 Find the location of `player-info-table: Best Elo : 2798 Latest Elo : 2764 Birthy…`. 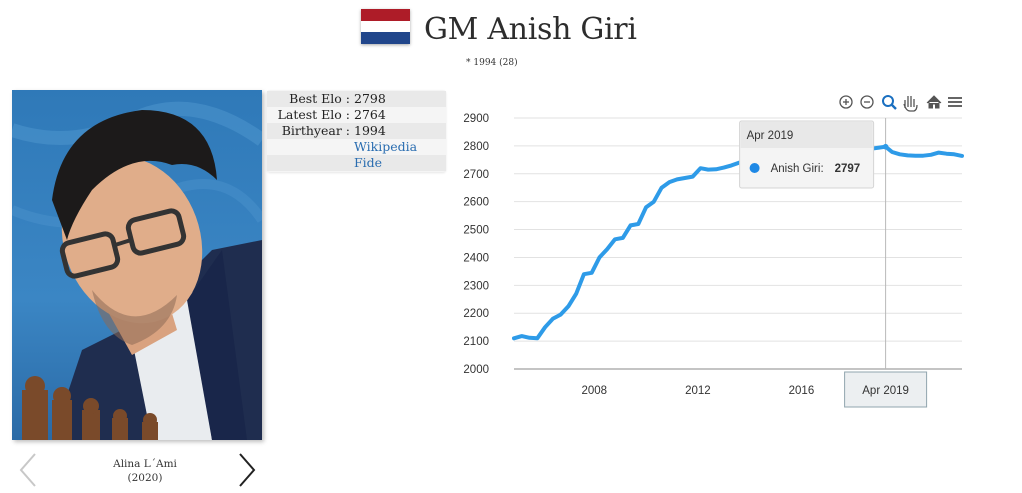

player-info-table: Best Elo : 2798 Latest Elo : 2764 Birthy… is located at coordinates (356, 131).